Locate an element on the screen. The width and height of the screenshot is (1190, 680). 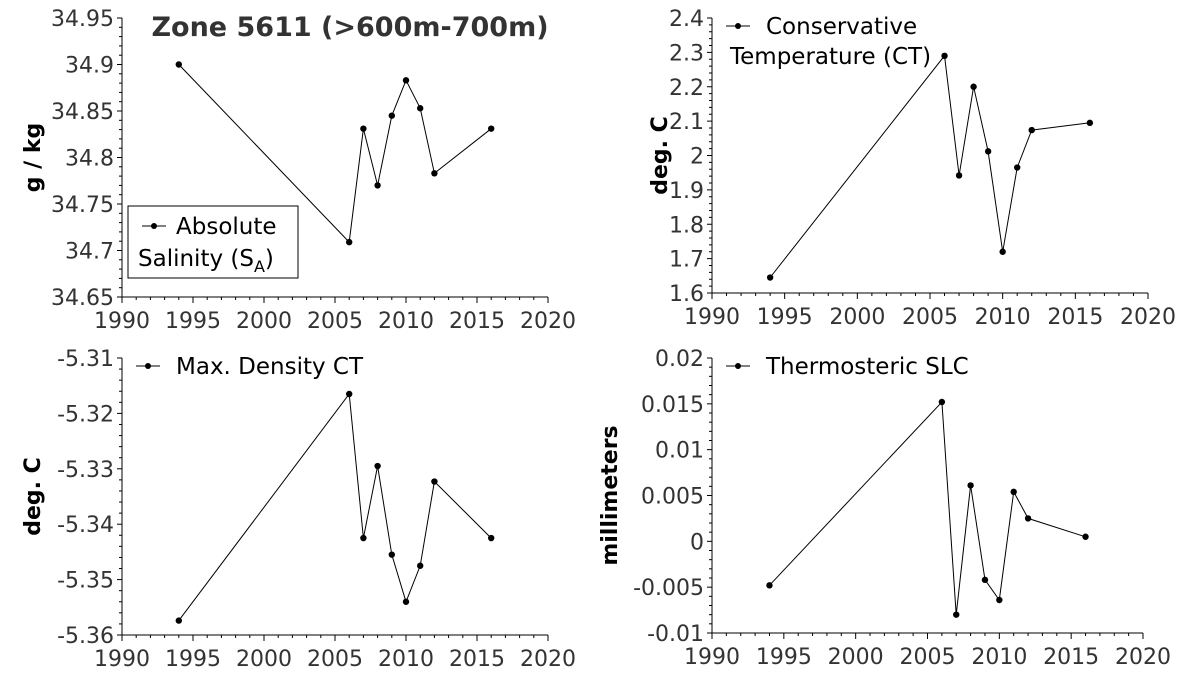
chart-2-y-tick-label: 1.8 is located at coordinates (686, 225).